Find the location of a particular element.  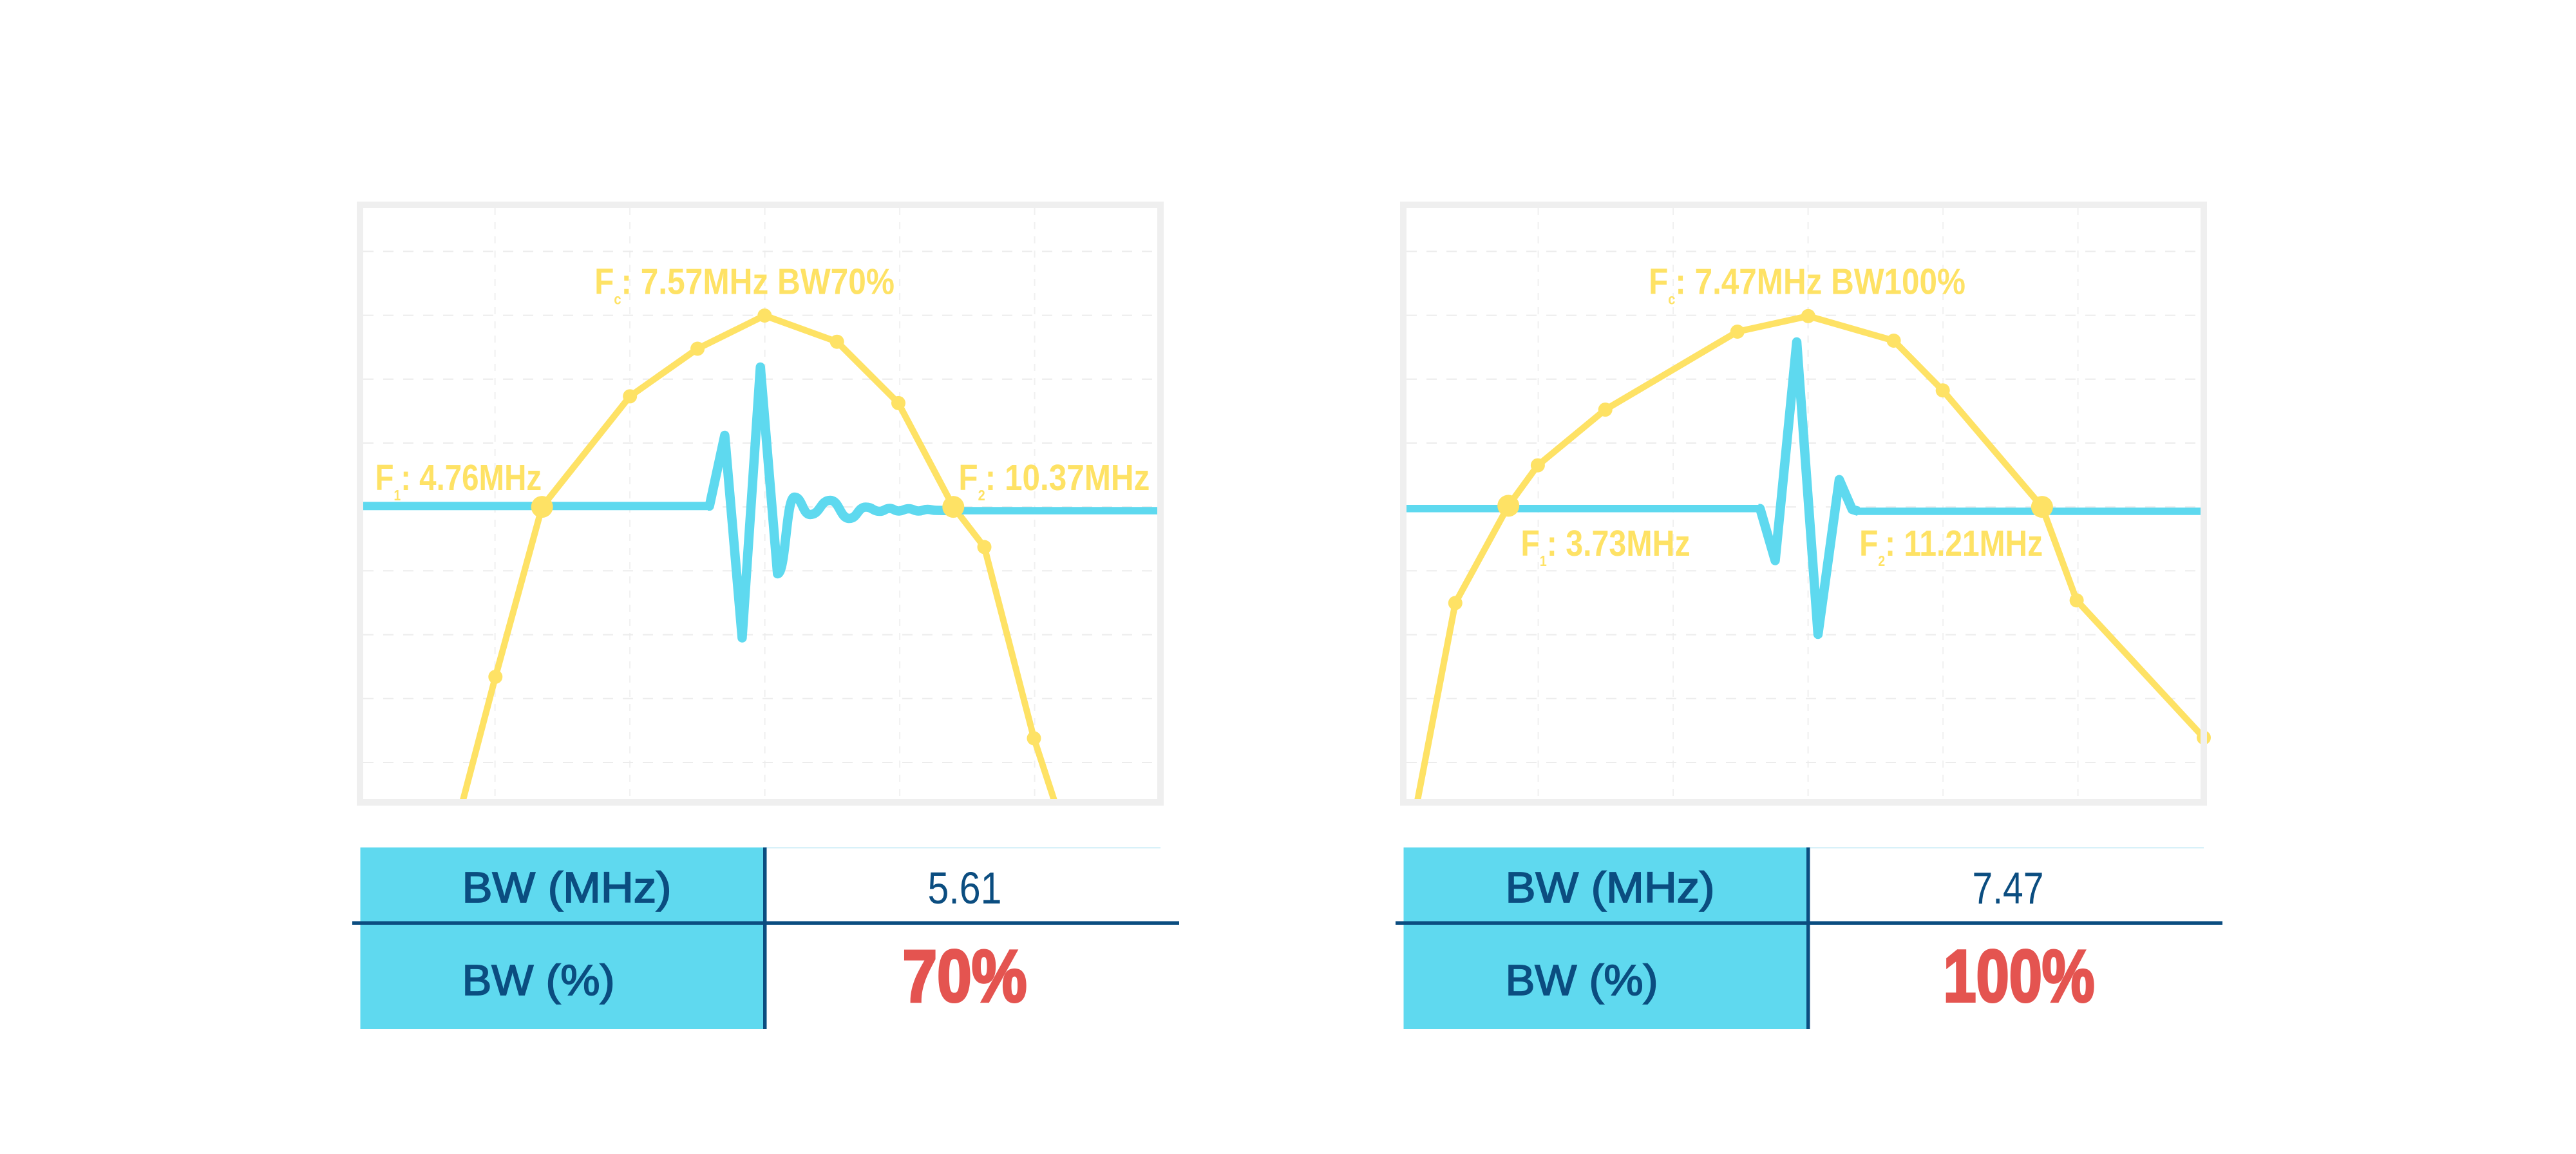

svg-text: F1: 4.76MHz is located at coordinates (459, 481).